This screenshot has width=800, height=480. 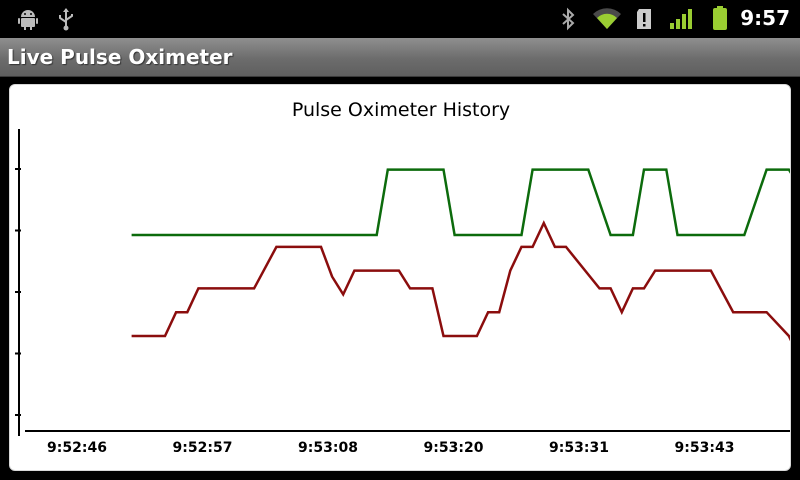 I want to click on android-debug-icon, so click(x=28, y=21).